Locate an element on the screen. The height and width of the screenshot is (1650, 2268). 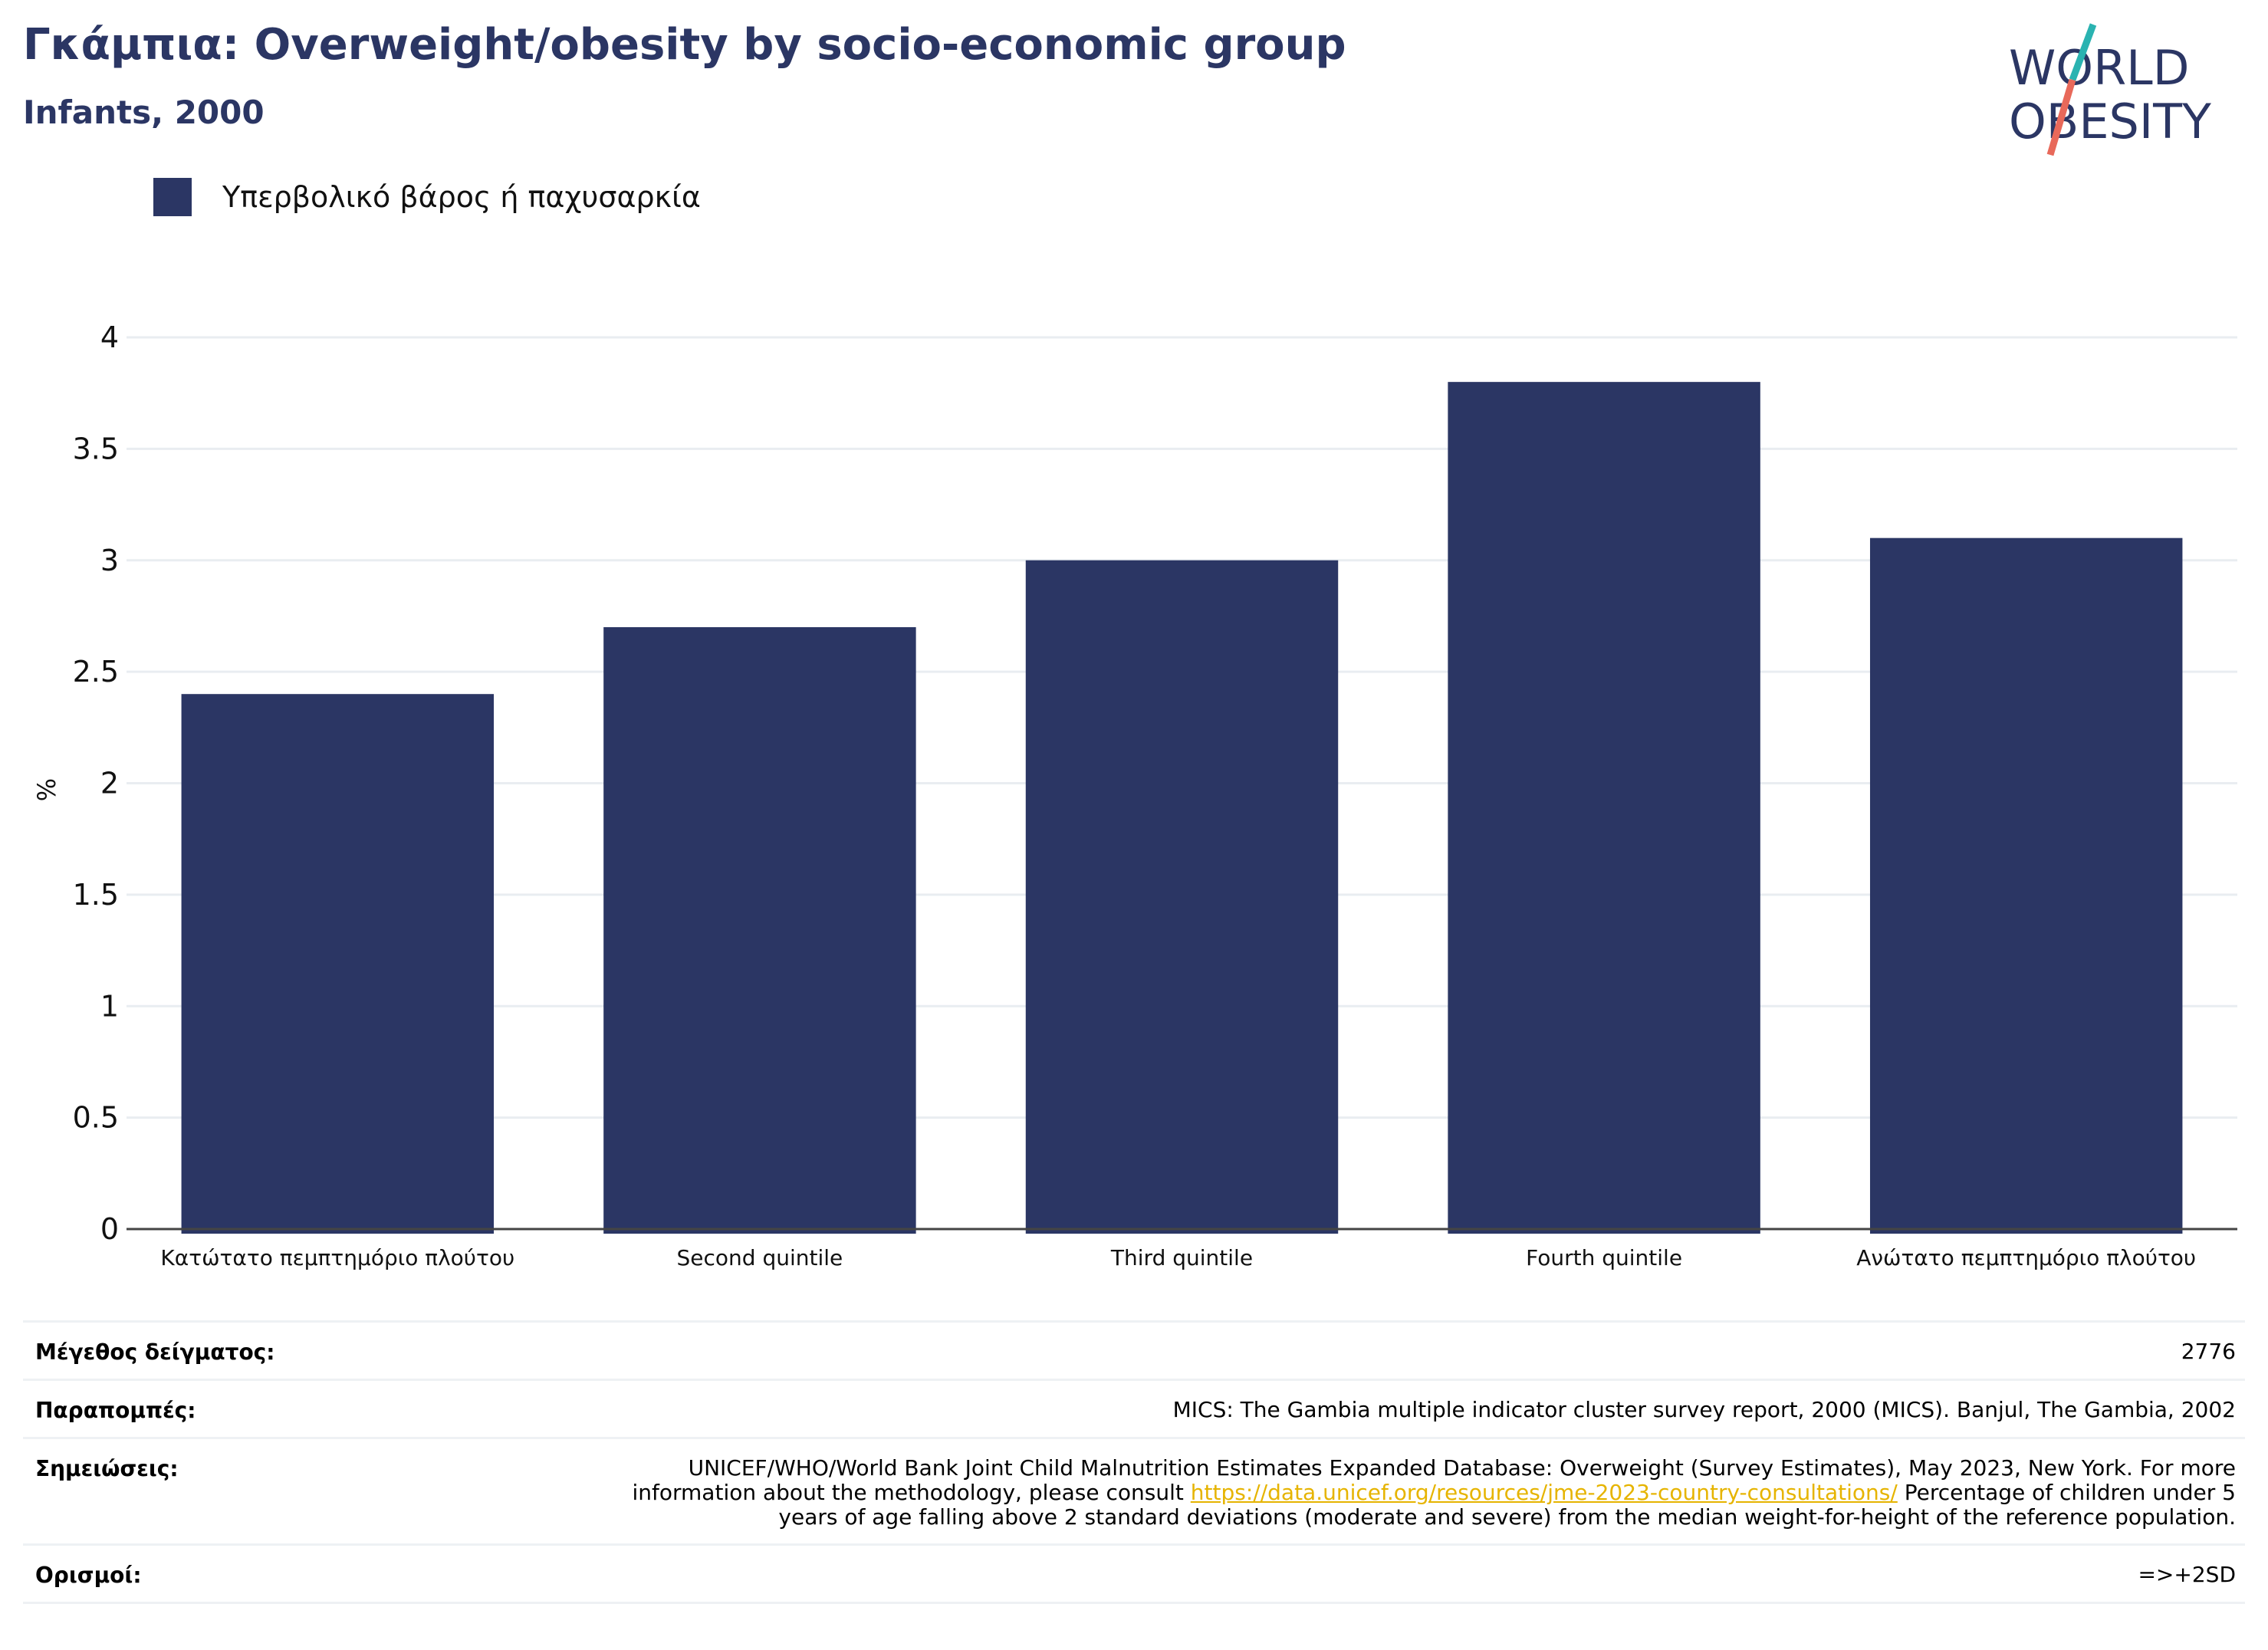
sample-size-value: 2776 is located at coordinates (2208, 1351).